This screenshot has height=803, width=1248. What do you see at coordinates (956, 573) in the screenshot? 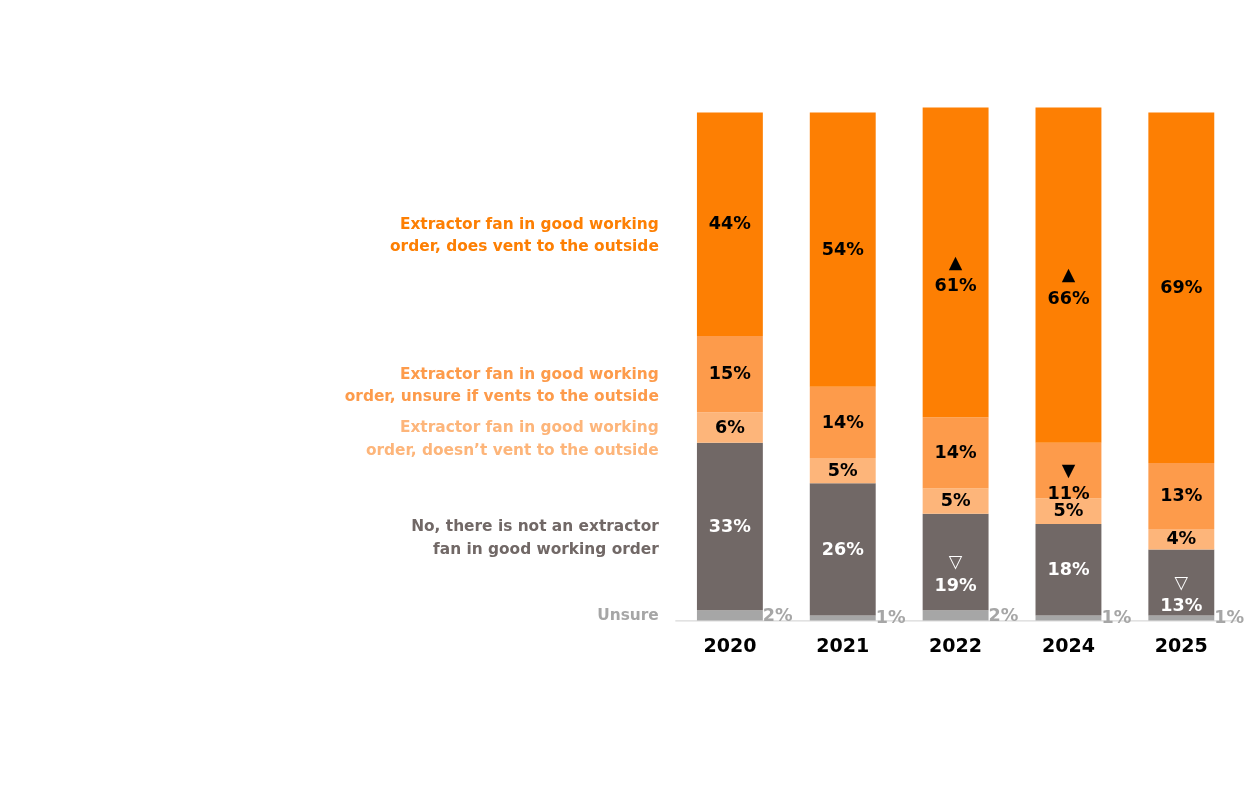
I see `data-label: ▽ 19%` at bounding box center [956, 573].